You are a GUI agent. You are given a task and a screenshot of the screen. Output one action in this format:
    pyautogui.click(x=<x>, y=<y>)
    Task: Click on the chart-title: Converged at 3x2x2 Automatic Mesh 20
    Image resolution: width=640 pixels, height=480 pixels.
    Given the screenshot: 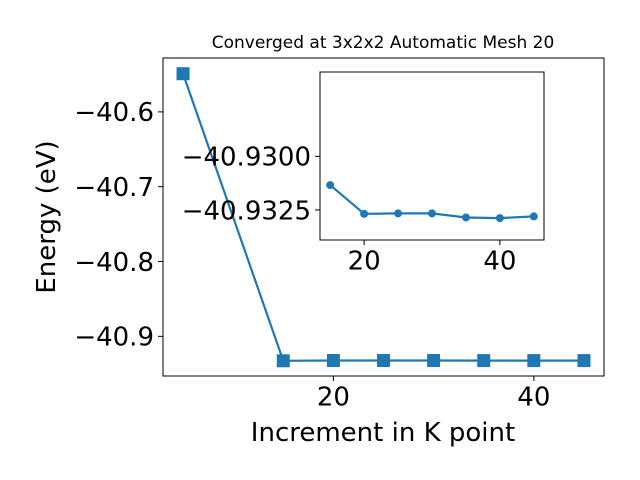 What is the action you would take?
    pyautogui.click(x=383, y=43)
    